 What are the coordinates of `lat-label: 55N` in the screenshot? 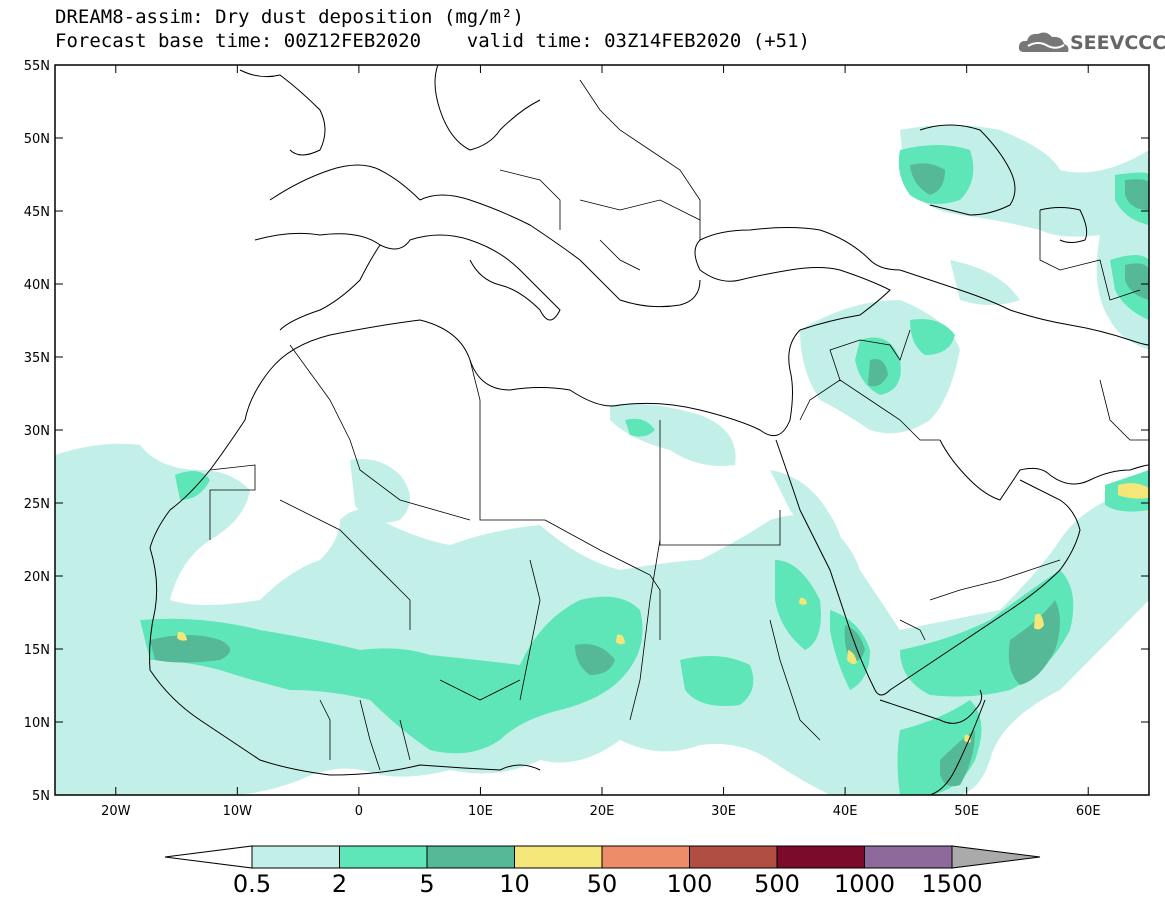 It's located at (37, 66).